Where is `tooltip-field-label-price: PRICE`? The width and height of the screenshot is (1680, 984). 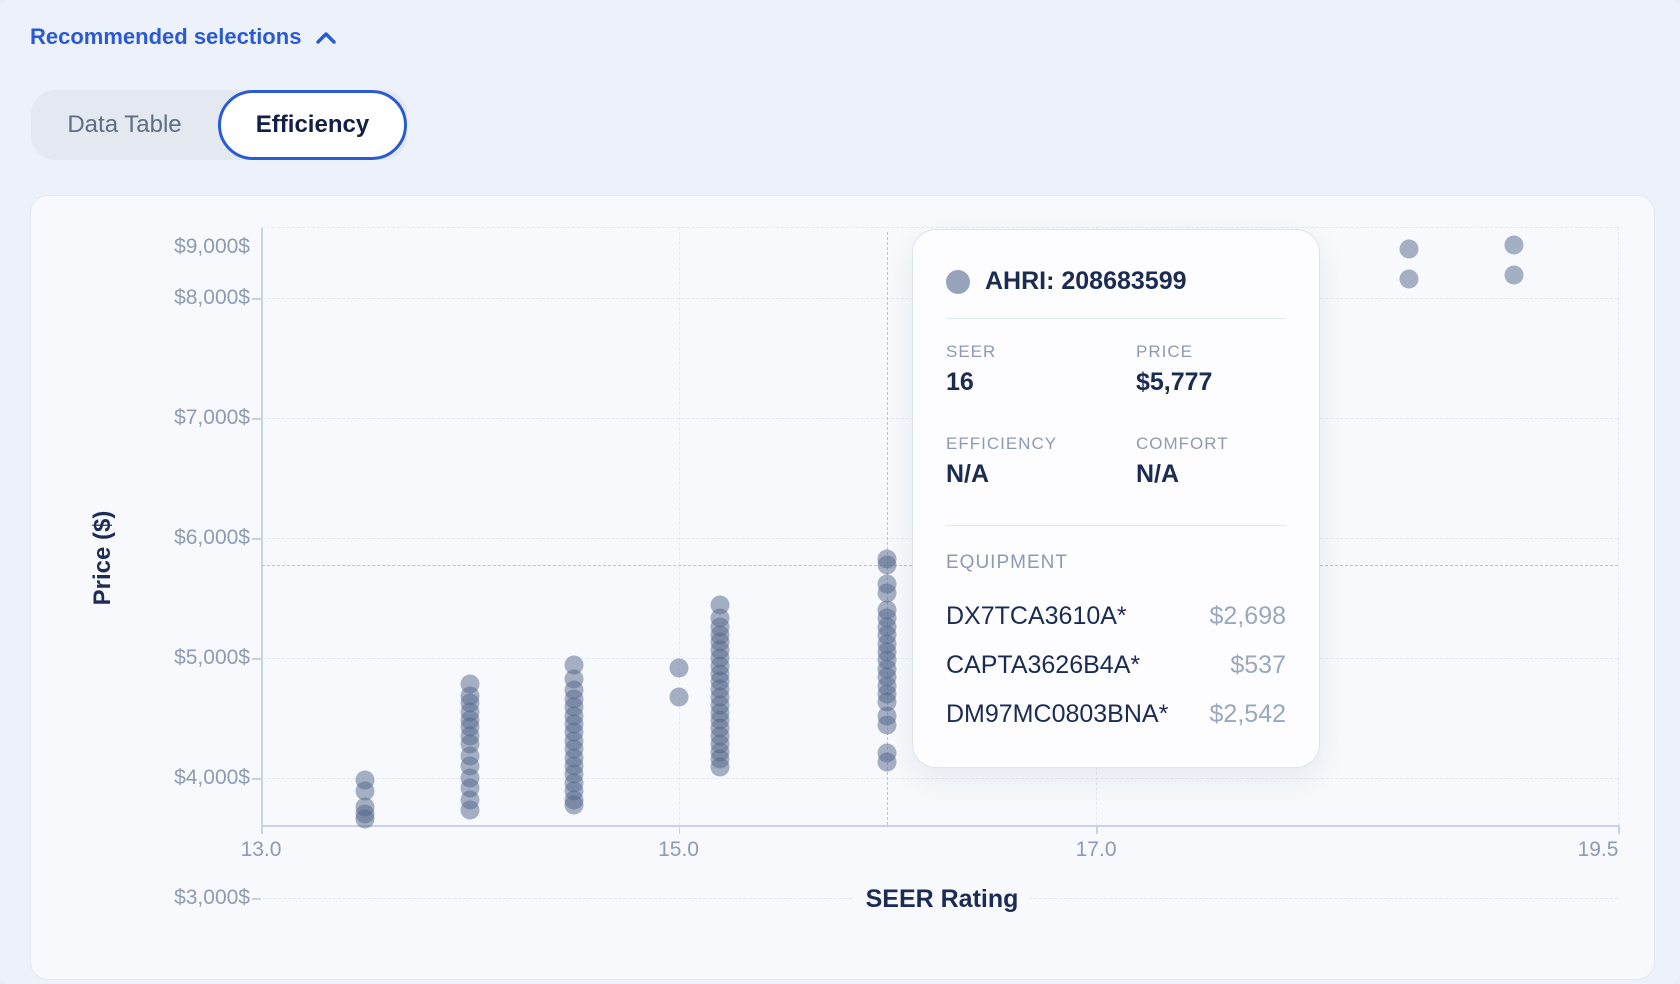 tooltip-field-label-price: PRICE is located at coordinates (1164, 351).